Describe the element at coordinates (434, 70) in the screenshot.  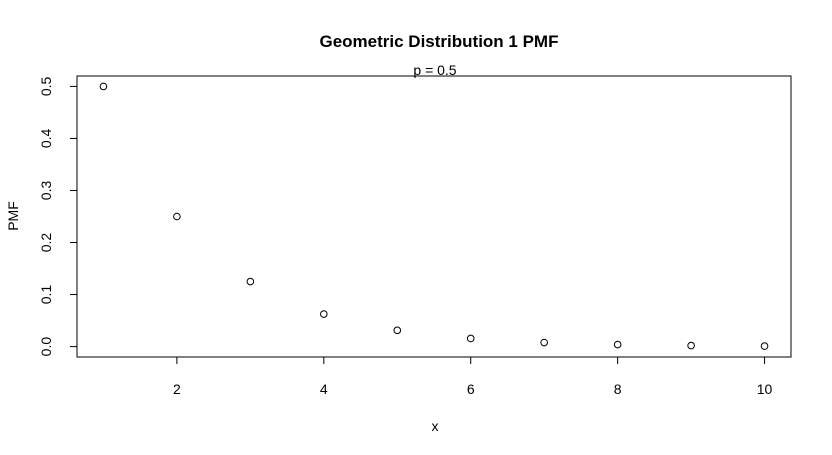
I see `chart-subtitle: p = 0.5` at that location.